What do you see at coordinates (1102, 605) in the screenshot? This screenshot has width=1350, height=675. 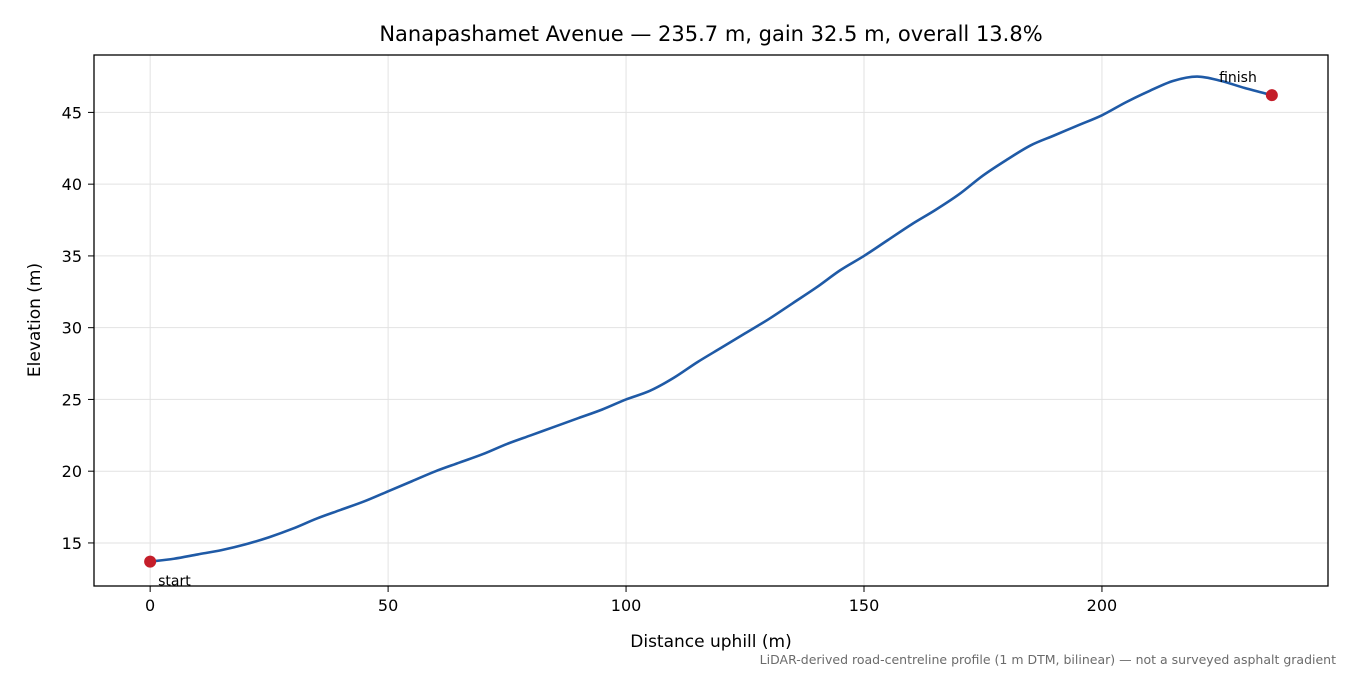 I see `x-tick-label: 200` at bounding box center [1102, 605].